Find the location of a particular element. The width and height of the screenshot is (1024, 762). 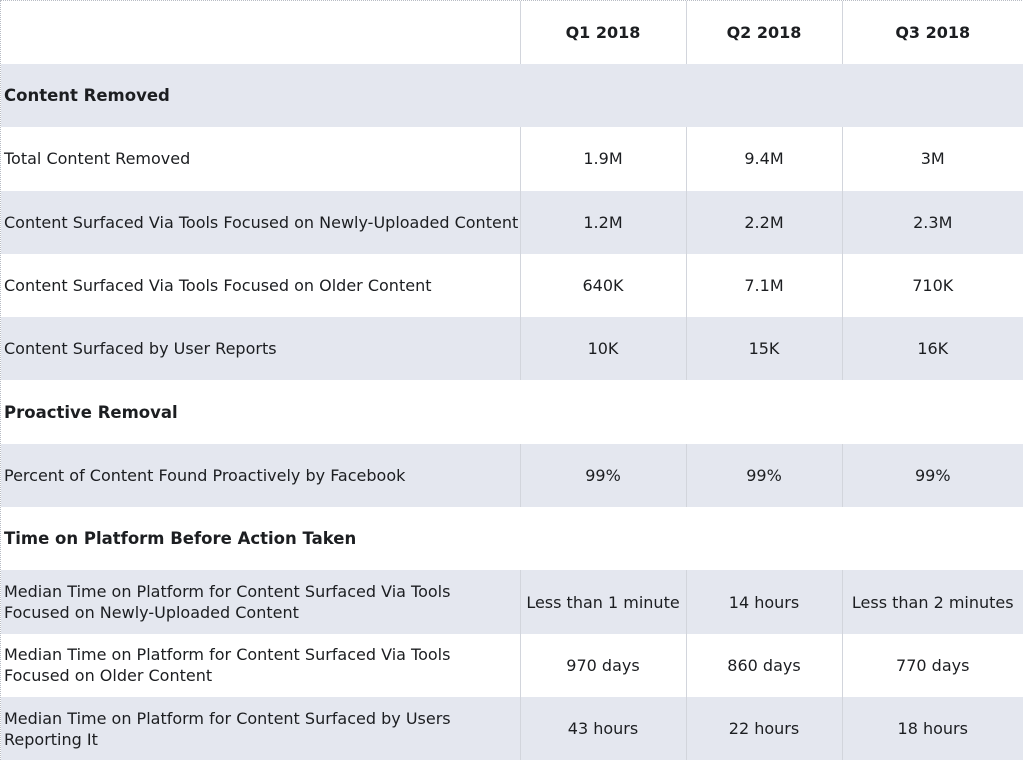

section-row: Content Removed is located at coordinates (512, 96).